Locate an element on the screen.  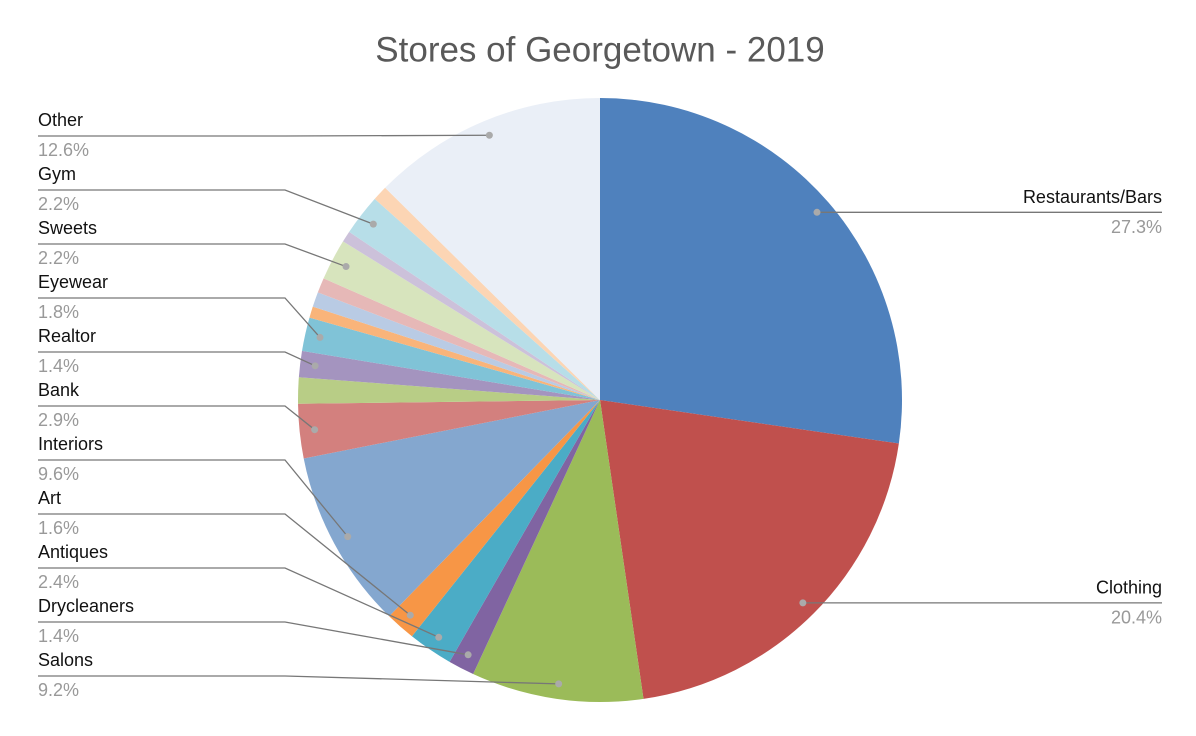
slice-value-label: 1.6% is located at coordinates (58, 528).